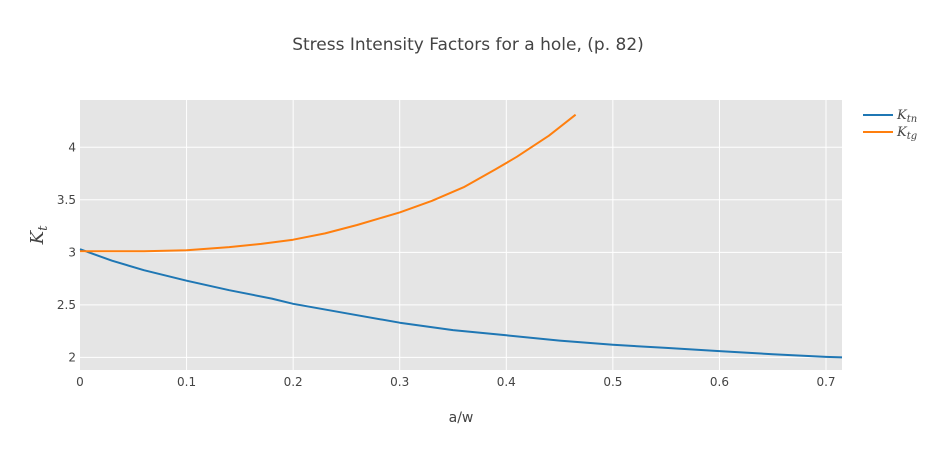 This screenshot has width=936, height=450. Describe the element at coordinates (72, 147) in the screenshot. I see `y-tick-label: 4` at that location.